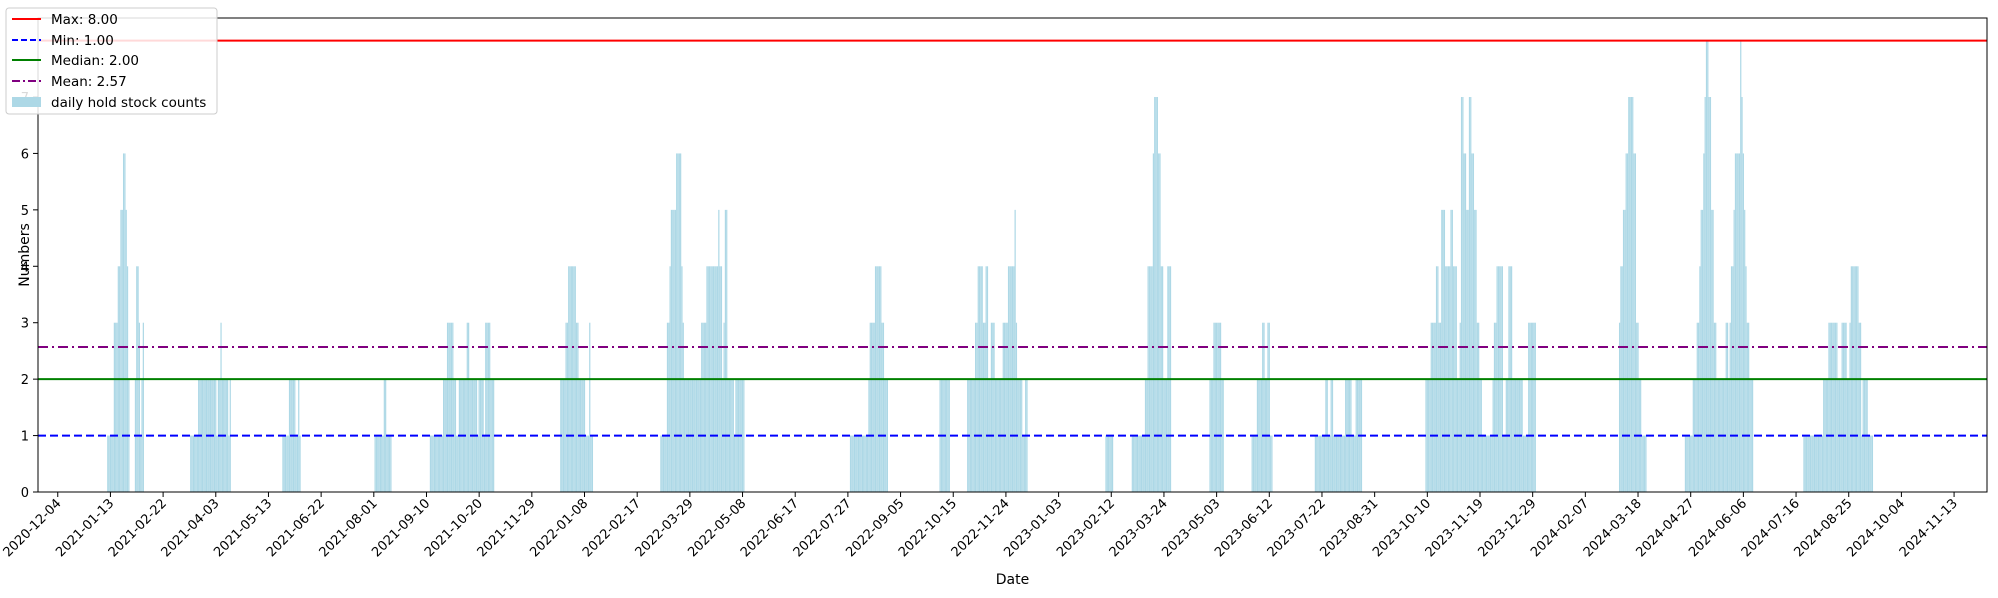 The height and width of the screenshot is (598, 1998). I want to click on legend-box, so click(111, 61).